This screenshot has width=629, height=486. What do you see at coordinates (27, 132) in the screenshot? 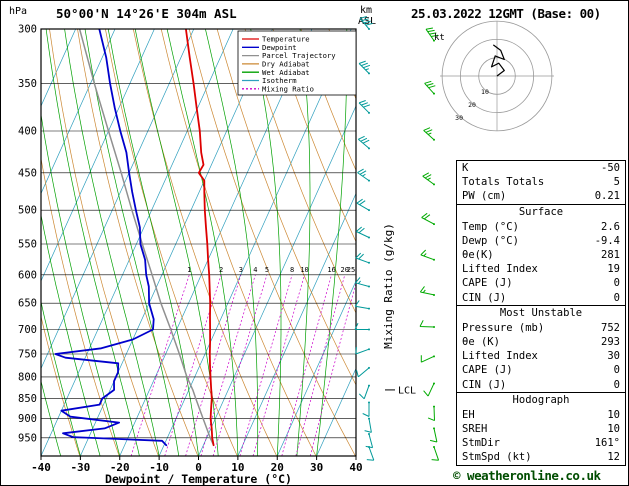
I see `svg-text: 400` at bounding box center [27, 132].